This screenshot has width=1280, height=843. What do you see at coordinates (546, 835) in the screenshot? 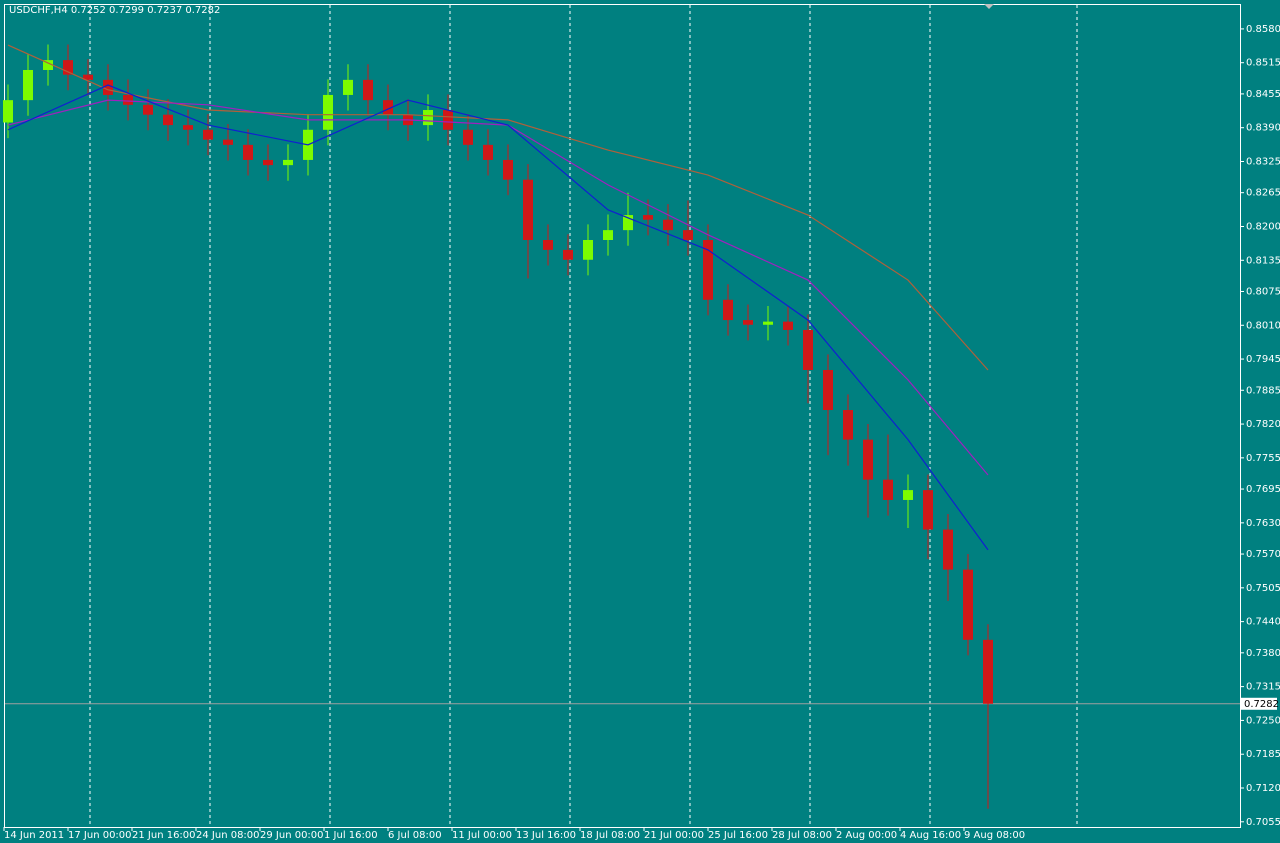
I see `x-tick-label: 13 Jul 16:00` at bounding box center [546, 835].